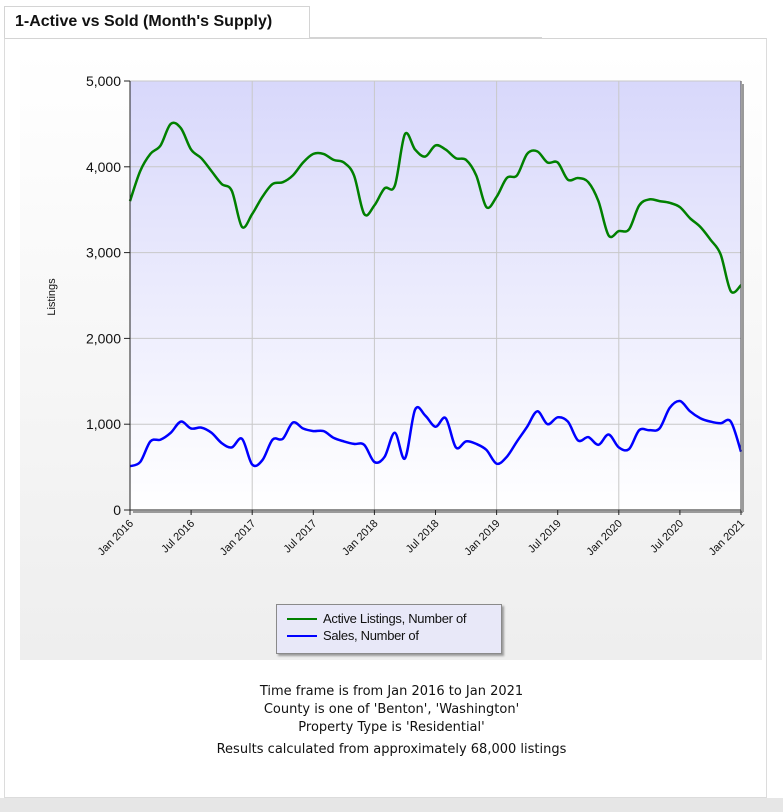 The height and width of the screenshot is (812, 783). Describe the element at coordinates (391, 691) in the screenshot. I see `note-time-frame: Time frame is from Jan 2016 to Jan 2021` at that location.